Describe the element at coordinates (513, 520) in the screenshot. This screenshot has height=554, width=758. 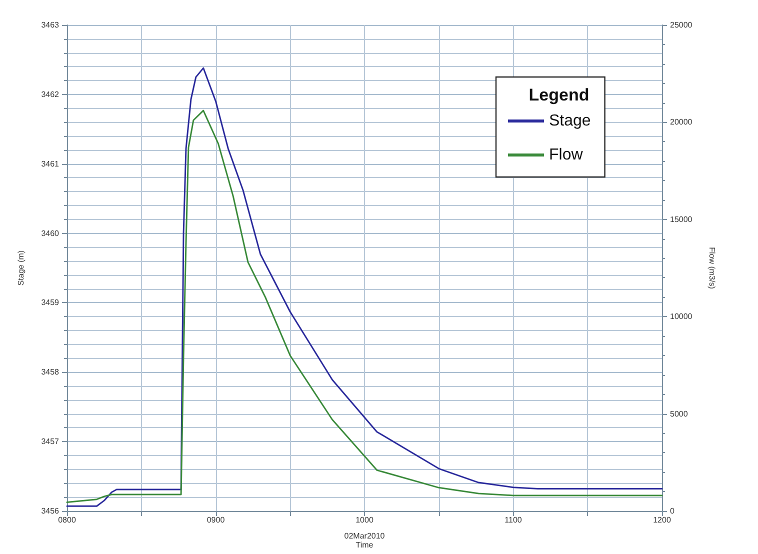
I see `x-tick-label: 1100` at that location.